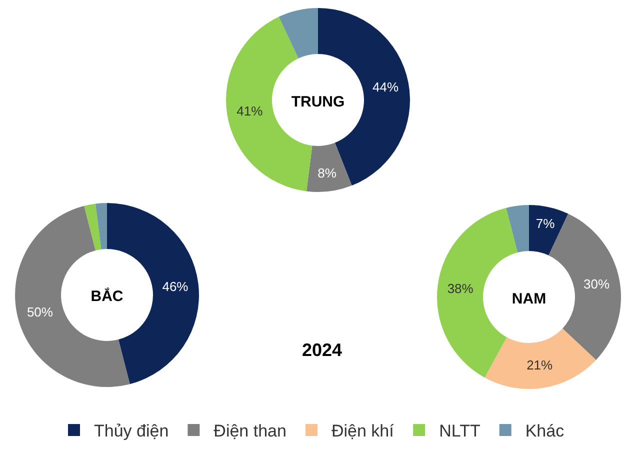 The width and height of the screenshot is (624, 453). I want to click on data-label: 41%, so click(250, 110).